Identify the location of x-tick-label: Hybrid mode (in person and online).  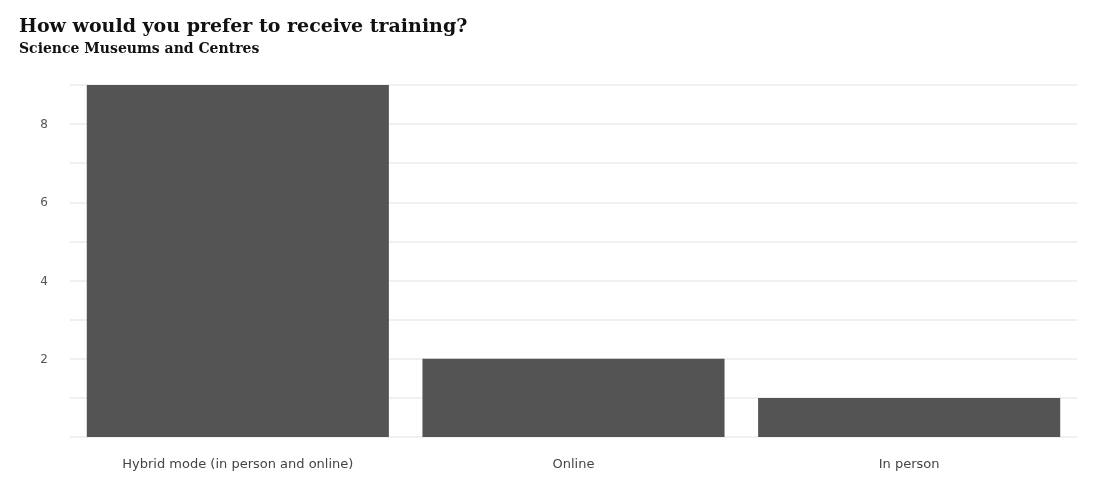
(238, 463).